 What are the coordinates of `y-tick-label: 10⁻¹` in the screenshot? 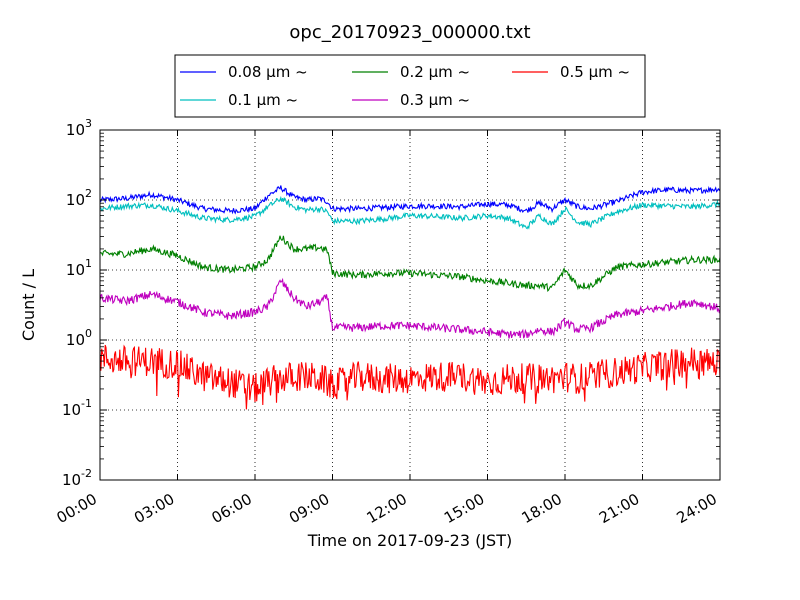 It's located at (77, 408).